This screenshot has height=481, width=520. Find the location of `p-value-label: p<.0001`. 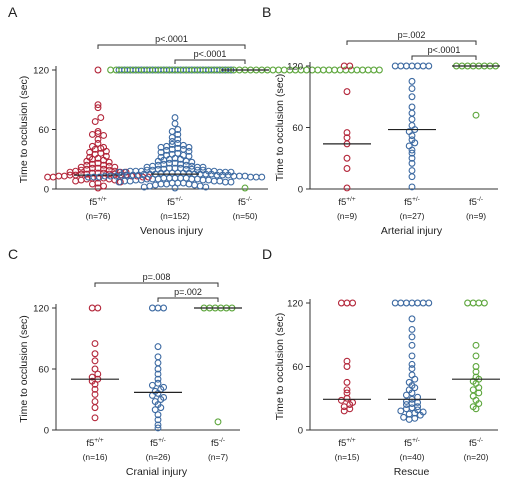

p-value-label: p<.0001 is located at coordinates (444, 50).